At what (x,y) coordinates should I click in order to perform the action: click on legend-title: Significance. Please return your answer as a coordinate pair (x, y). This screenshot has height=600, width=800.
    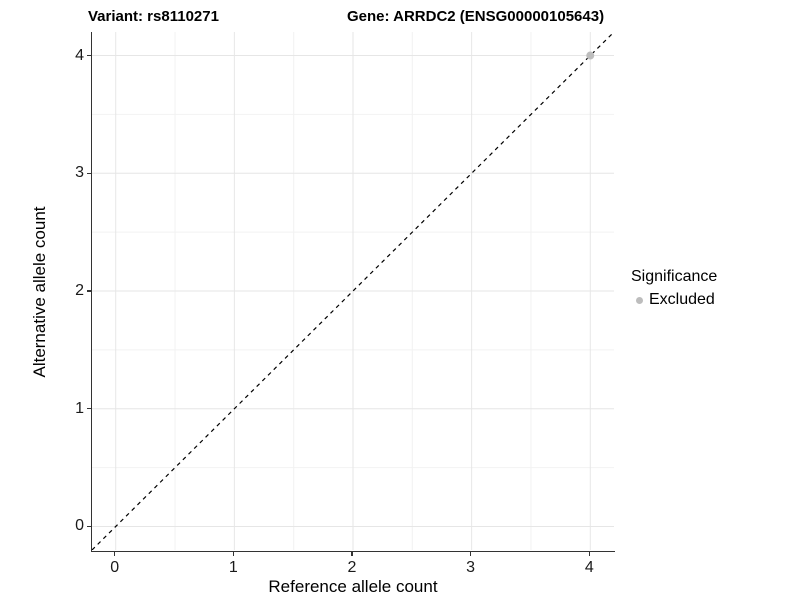
    Looking at the image, I should click on (674, 276).